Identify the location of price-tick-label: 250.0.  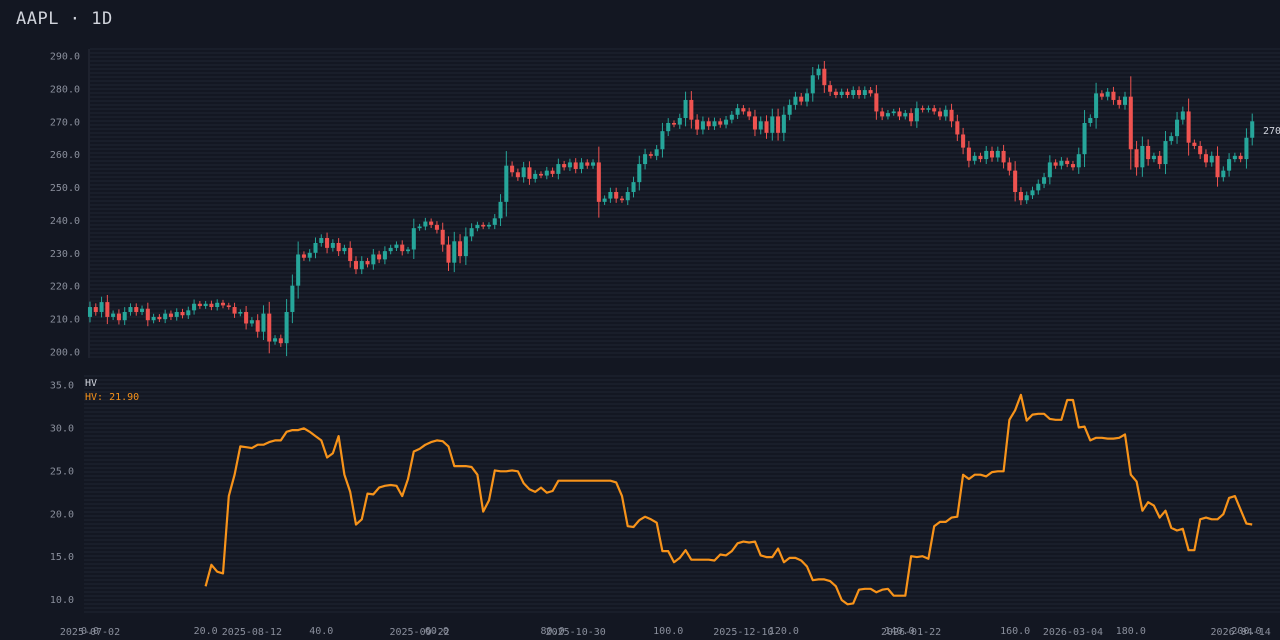
(65, 188).